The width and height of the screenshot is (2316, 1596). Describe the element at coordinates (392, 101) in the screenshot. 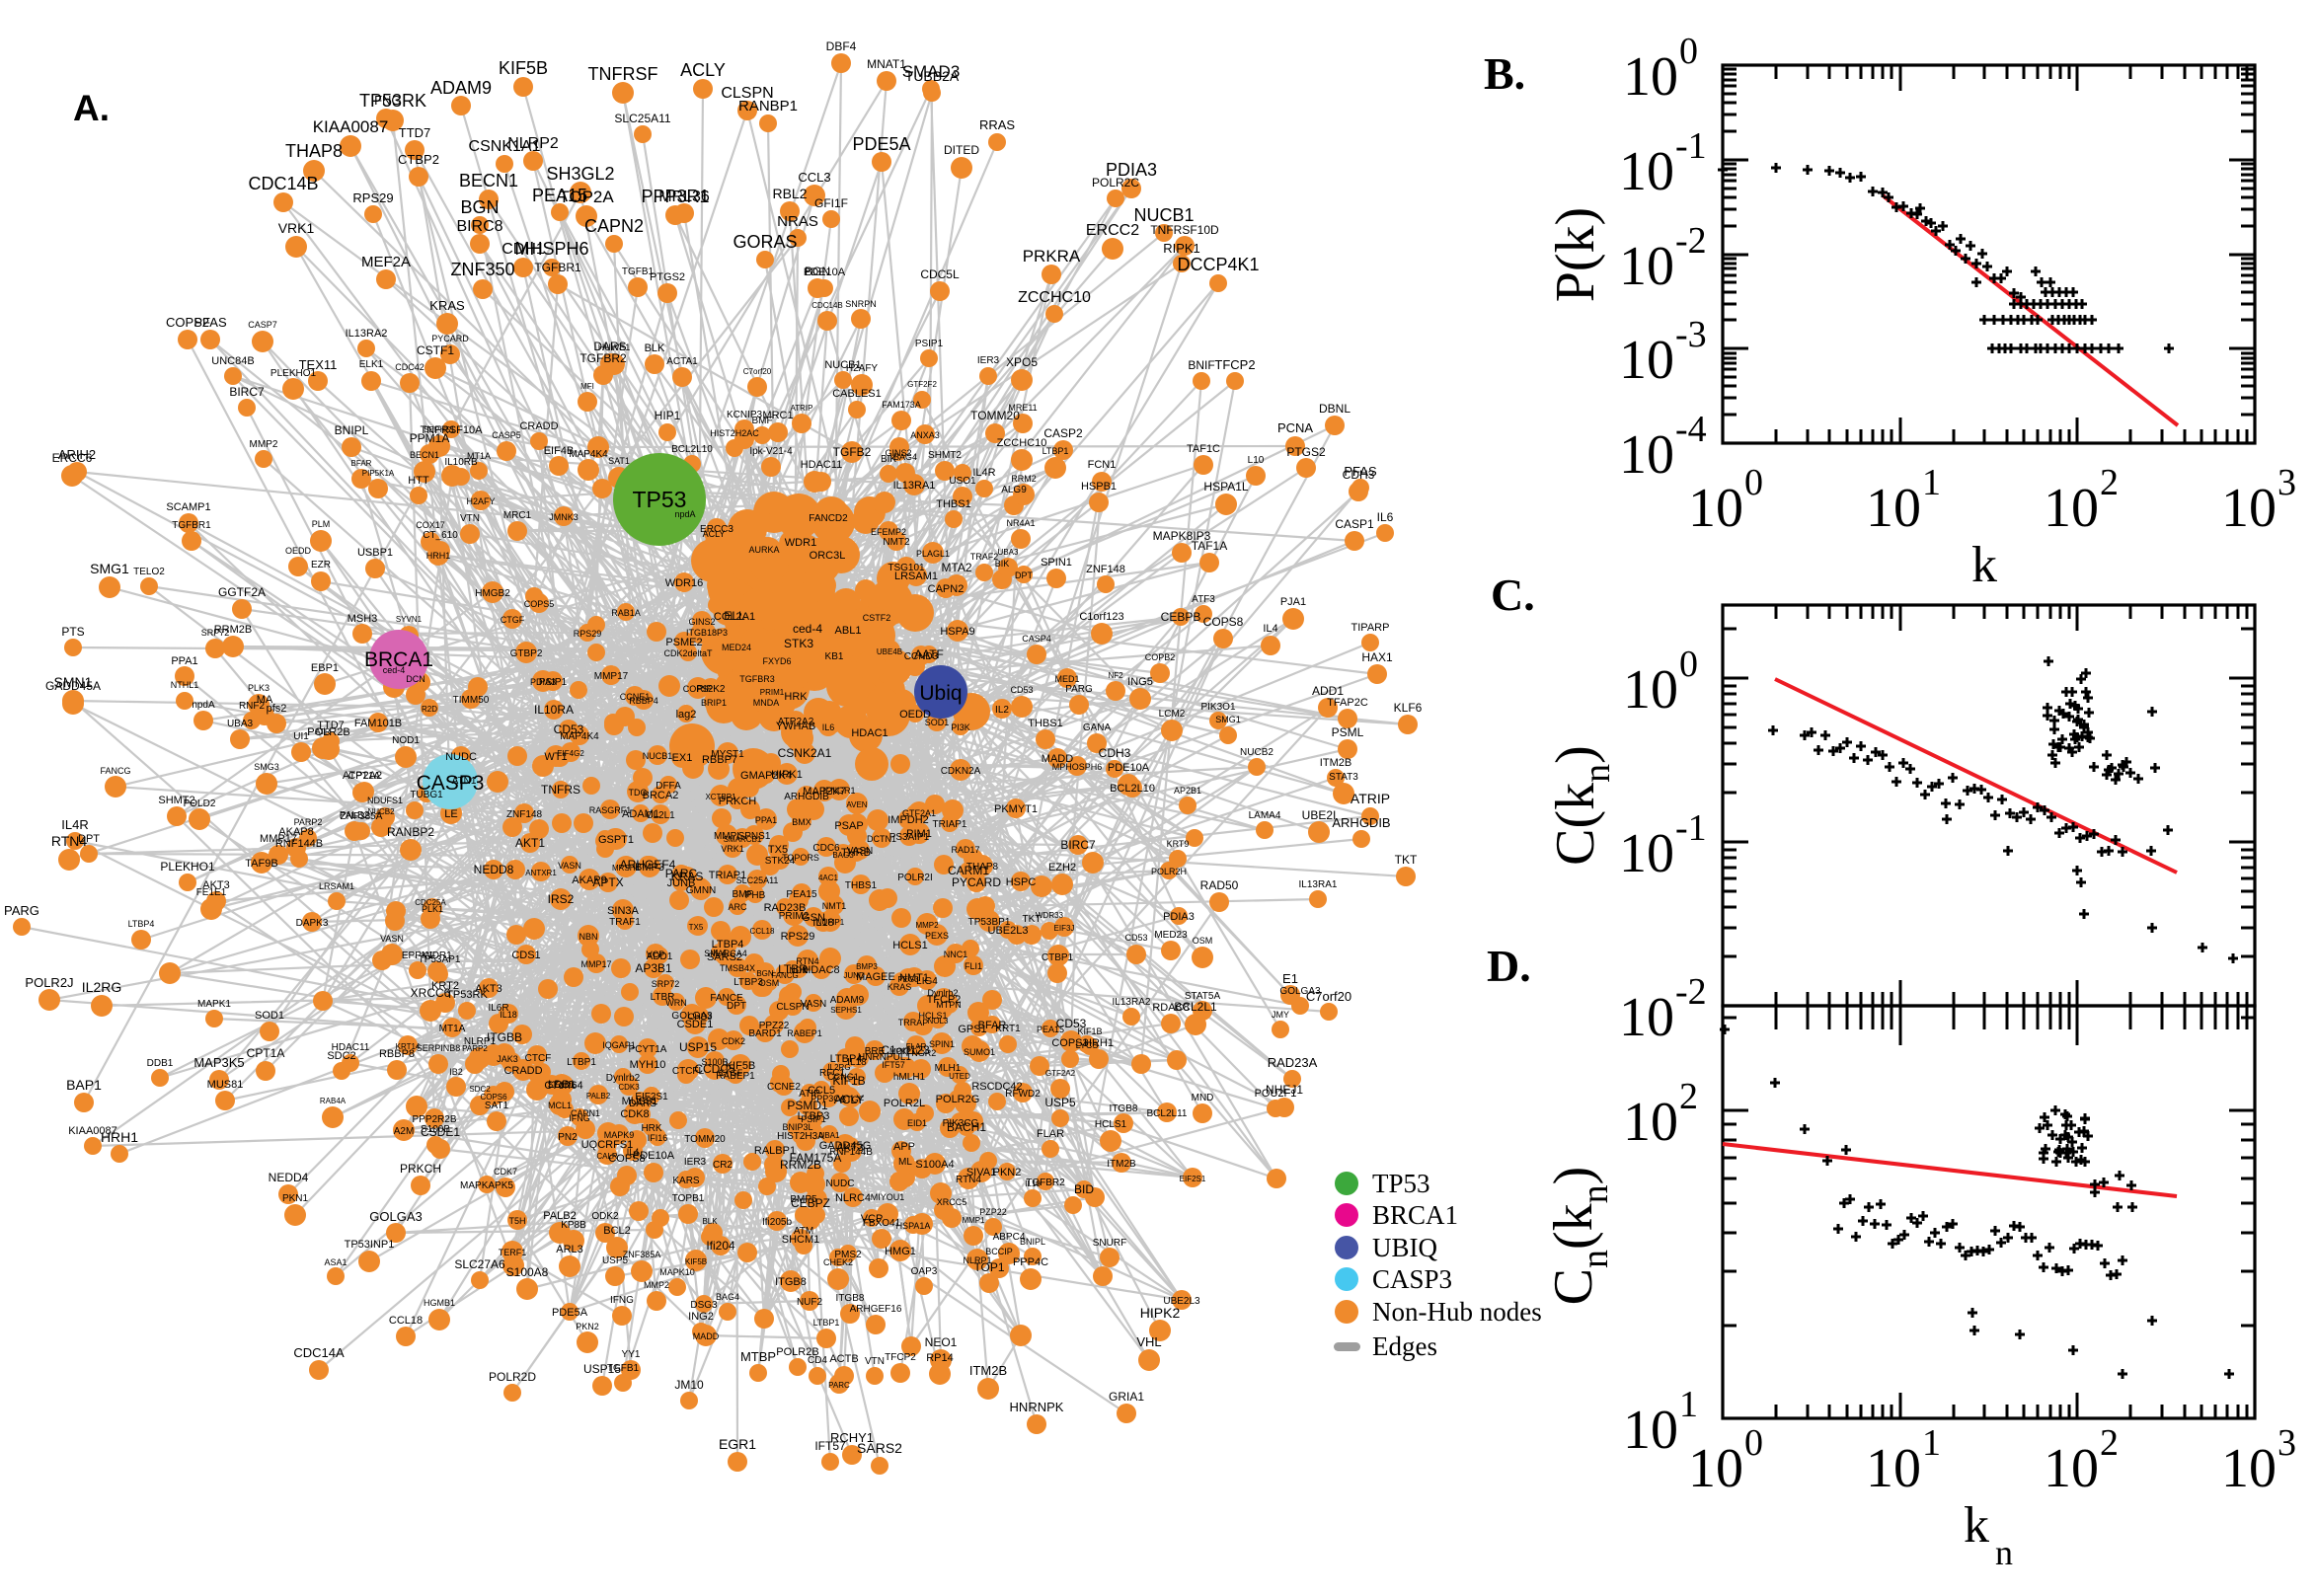

I see `svg-text: TP53RK` at that location.